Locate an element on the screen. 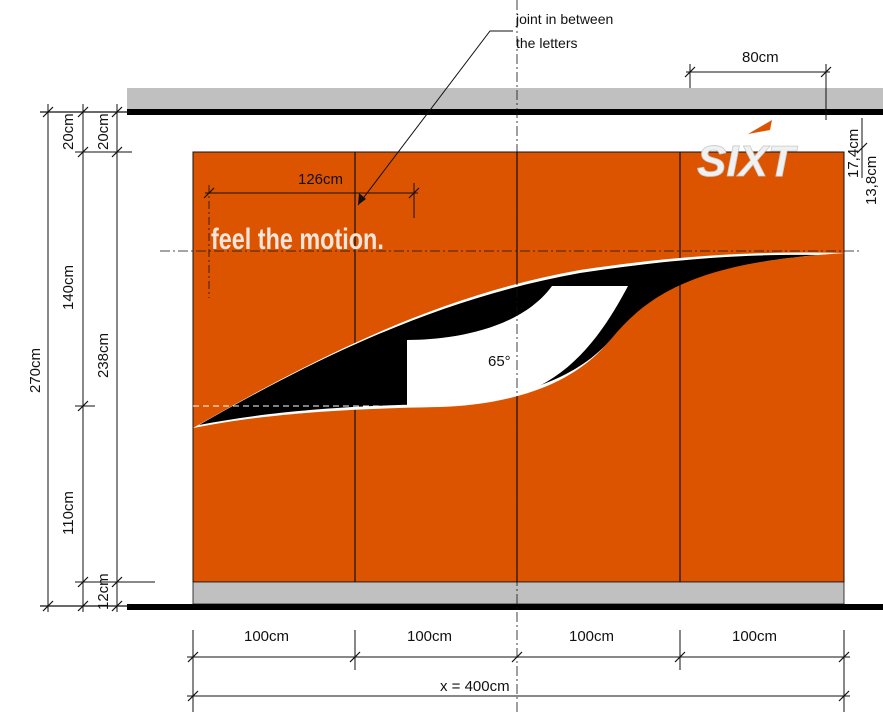 The image size is (883, 712). tick-upper-panel is located at coordinates (83, 152).